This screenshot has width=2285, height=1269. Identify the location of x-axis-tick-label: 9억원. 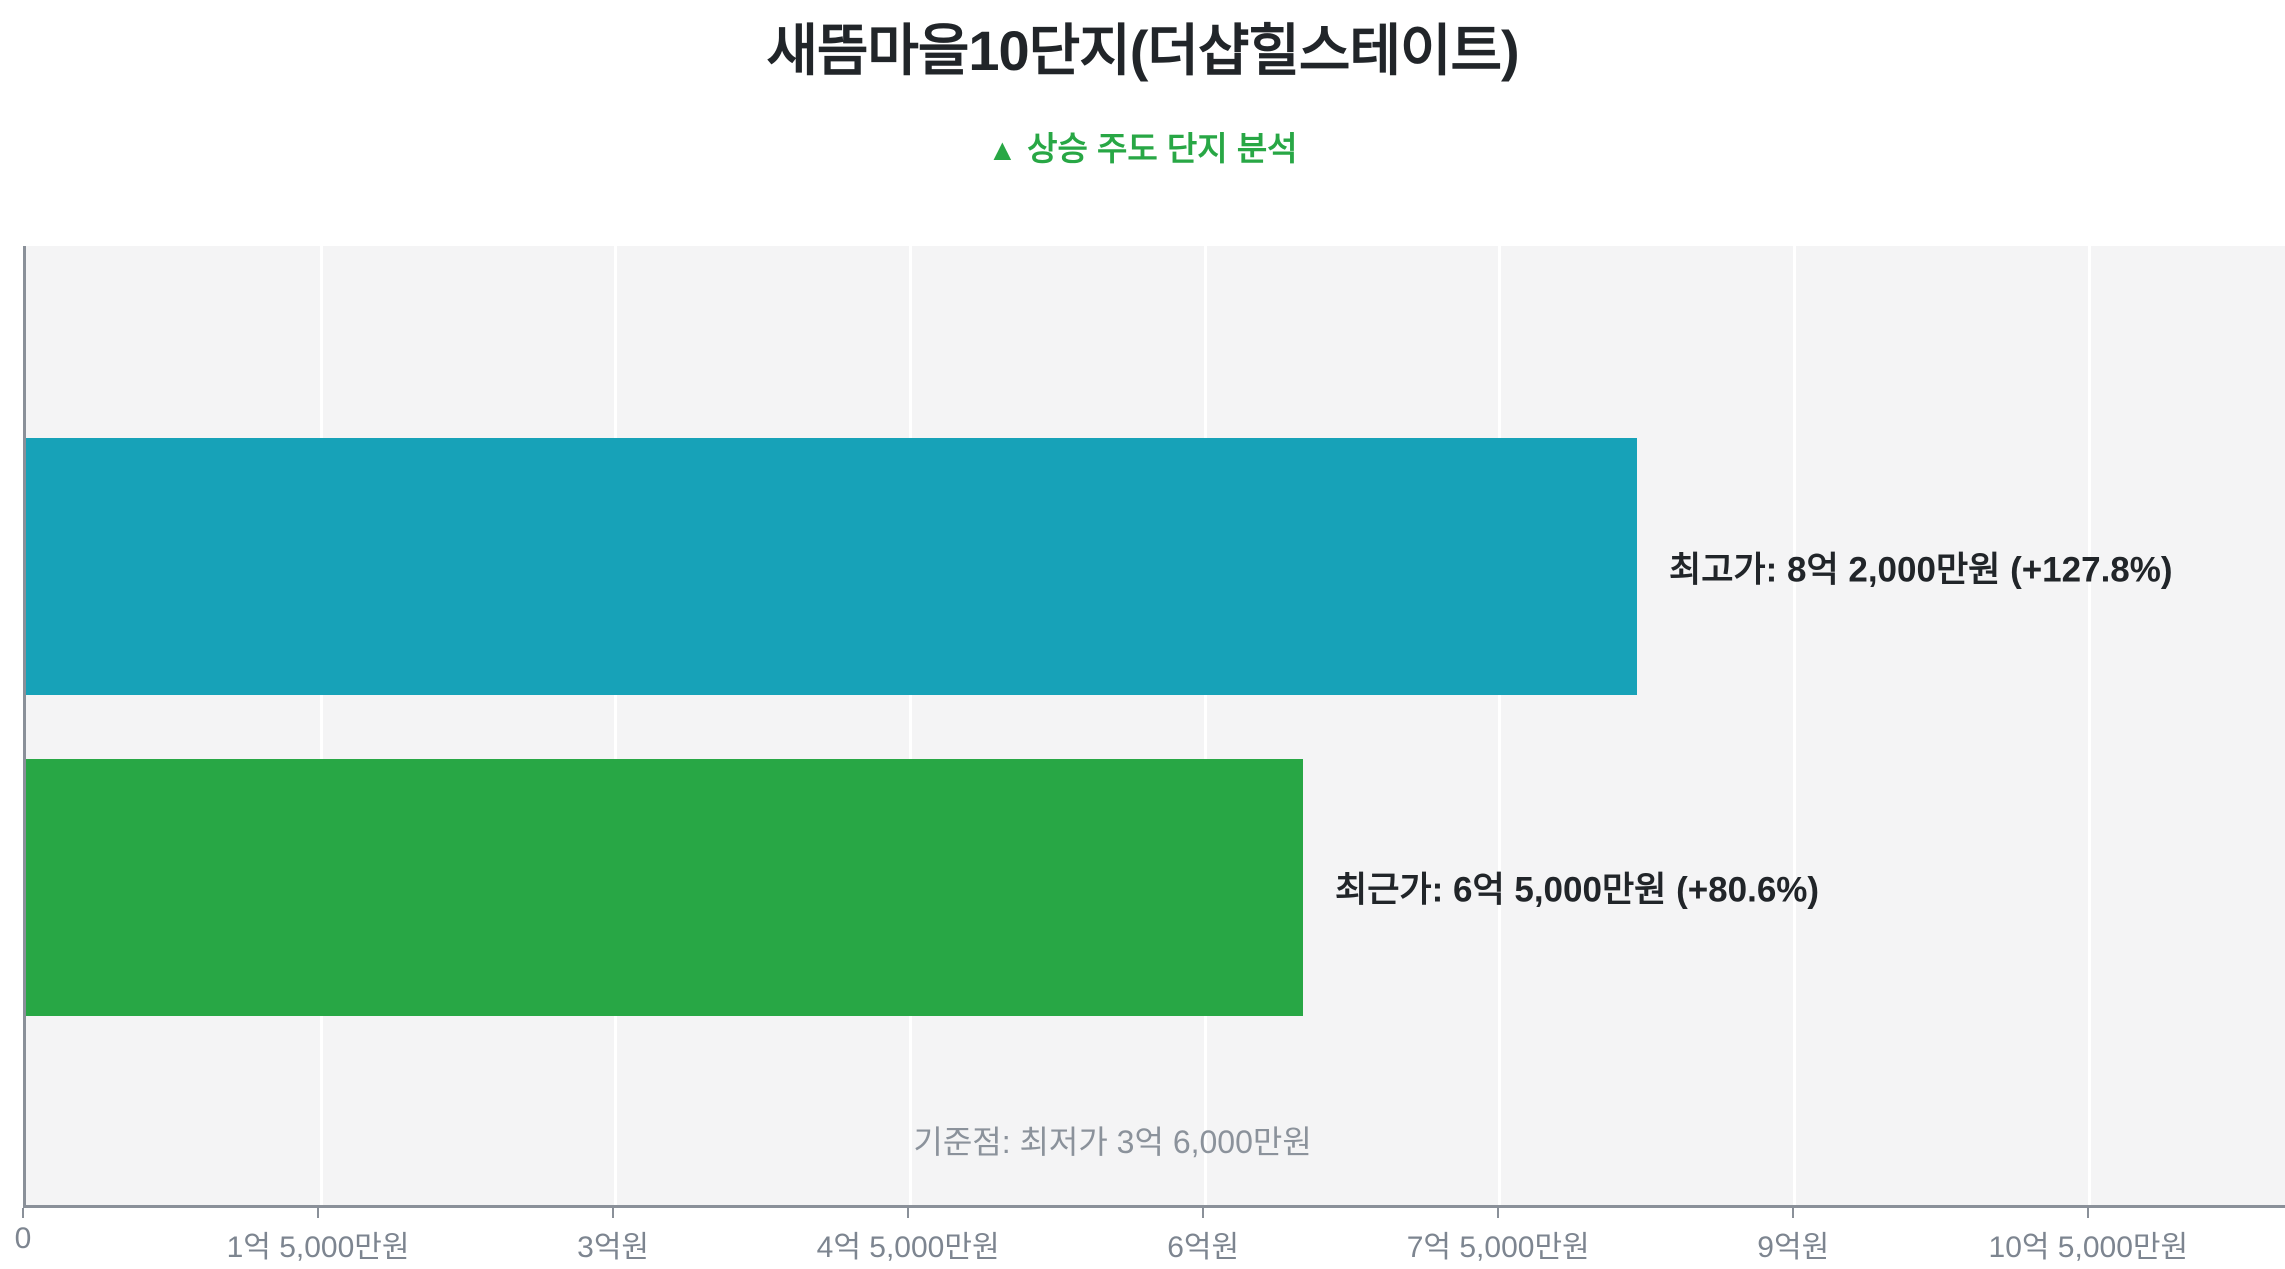
(1793, 1247).